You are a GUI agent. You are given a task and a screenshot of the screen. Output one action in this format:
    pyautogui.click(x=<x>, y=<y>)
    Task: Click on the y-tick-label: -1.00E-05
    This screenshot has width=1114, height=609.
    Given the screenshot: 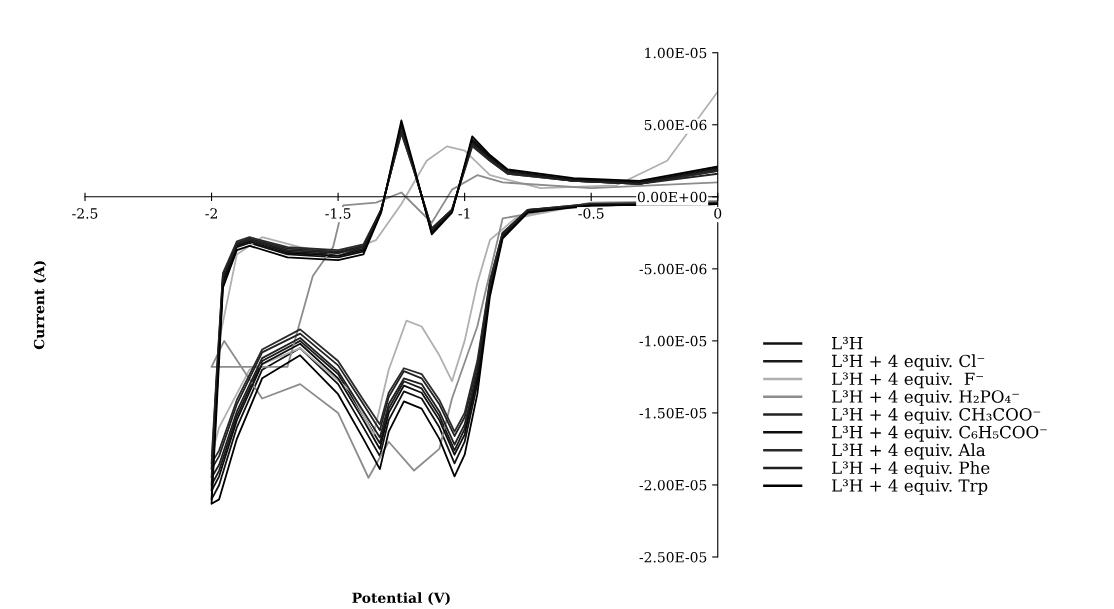 What is the action you would take?
    pyautogui.click(x=673, y=341)
    